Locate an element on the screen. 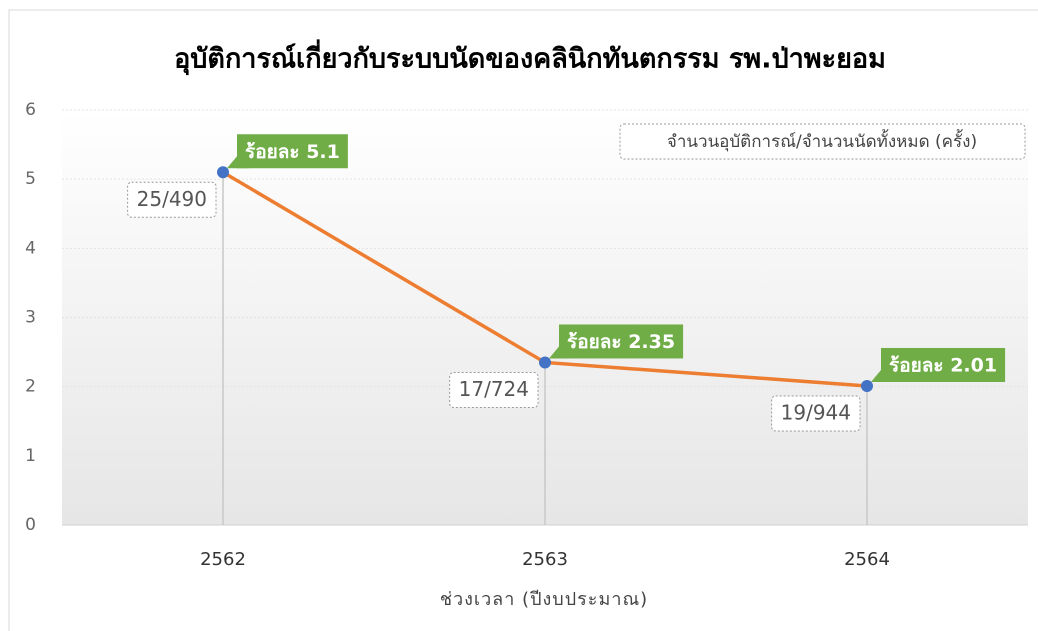 The width and height of the screenshot is (1038, 631). point-label: 19/944 is located at coordinates (816, 412).